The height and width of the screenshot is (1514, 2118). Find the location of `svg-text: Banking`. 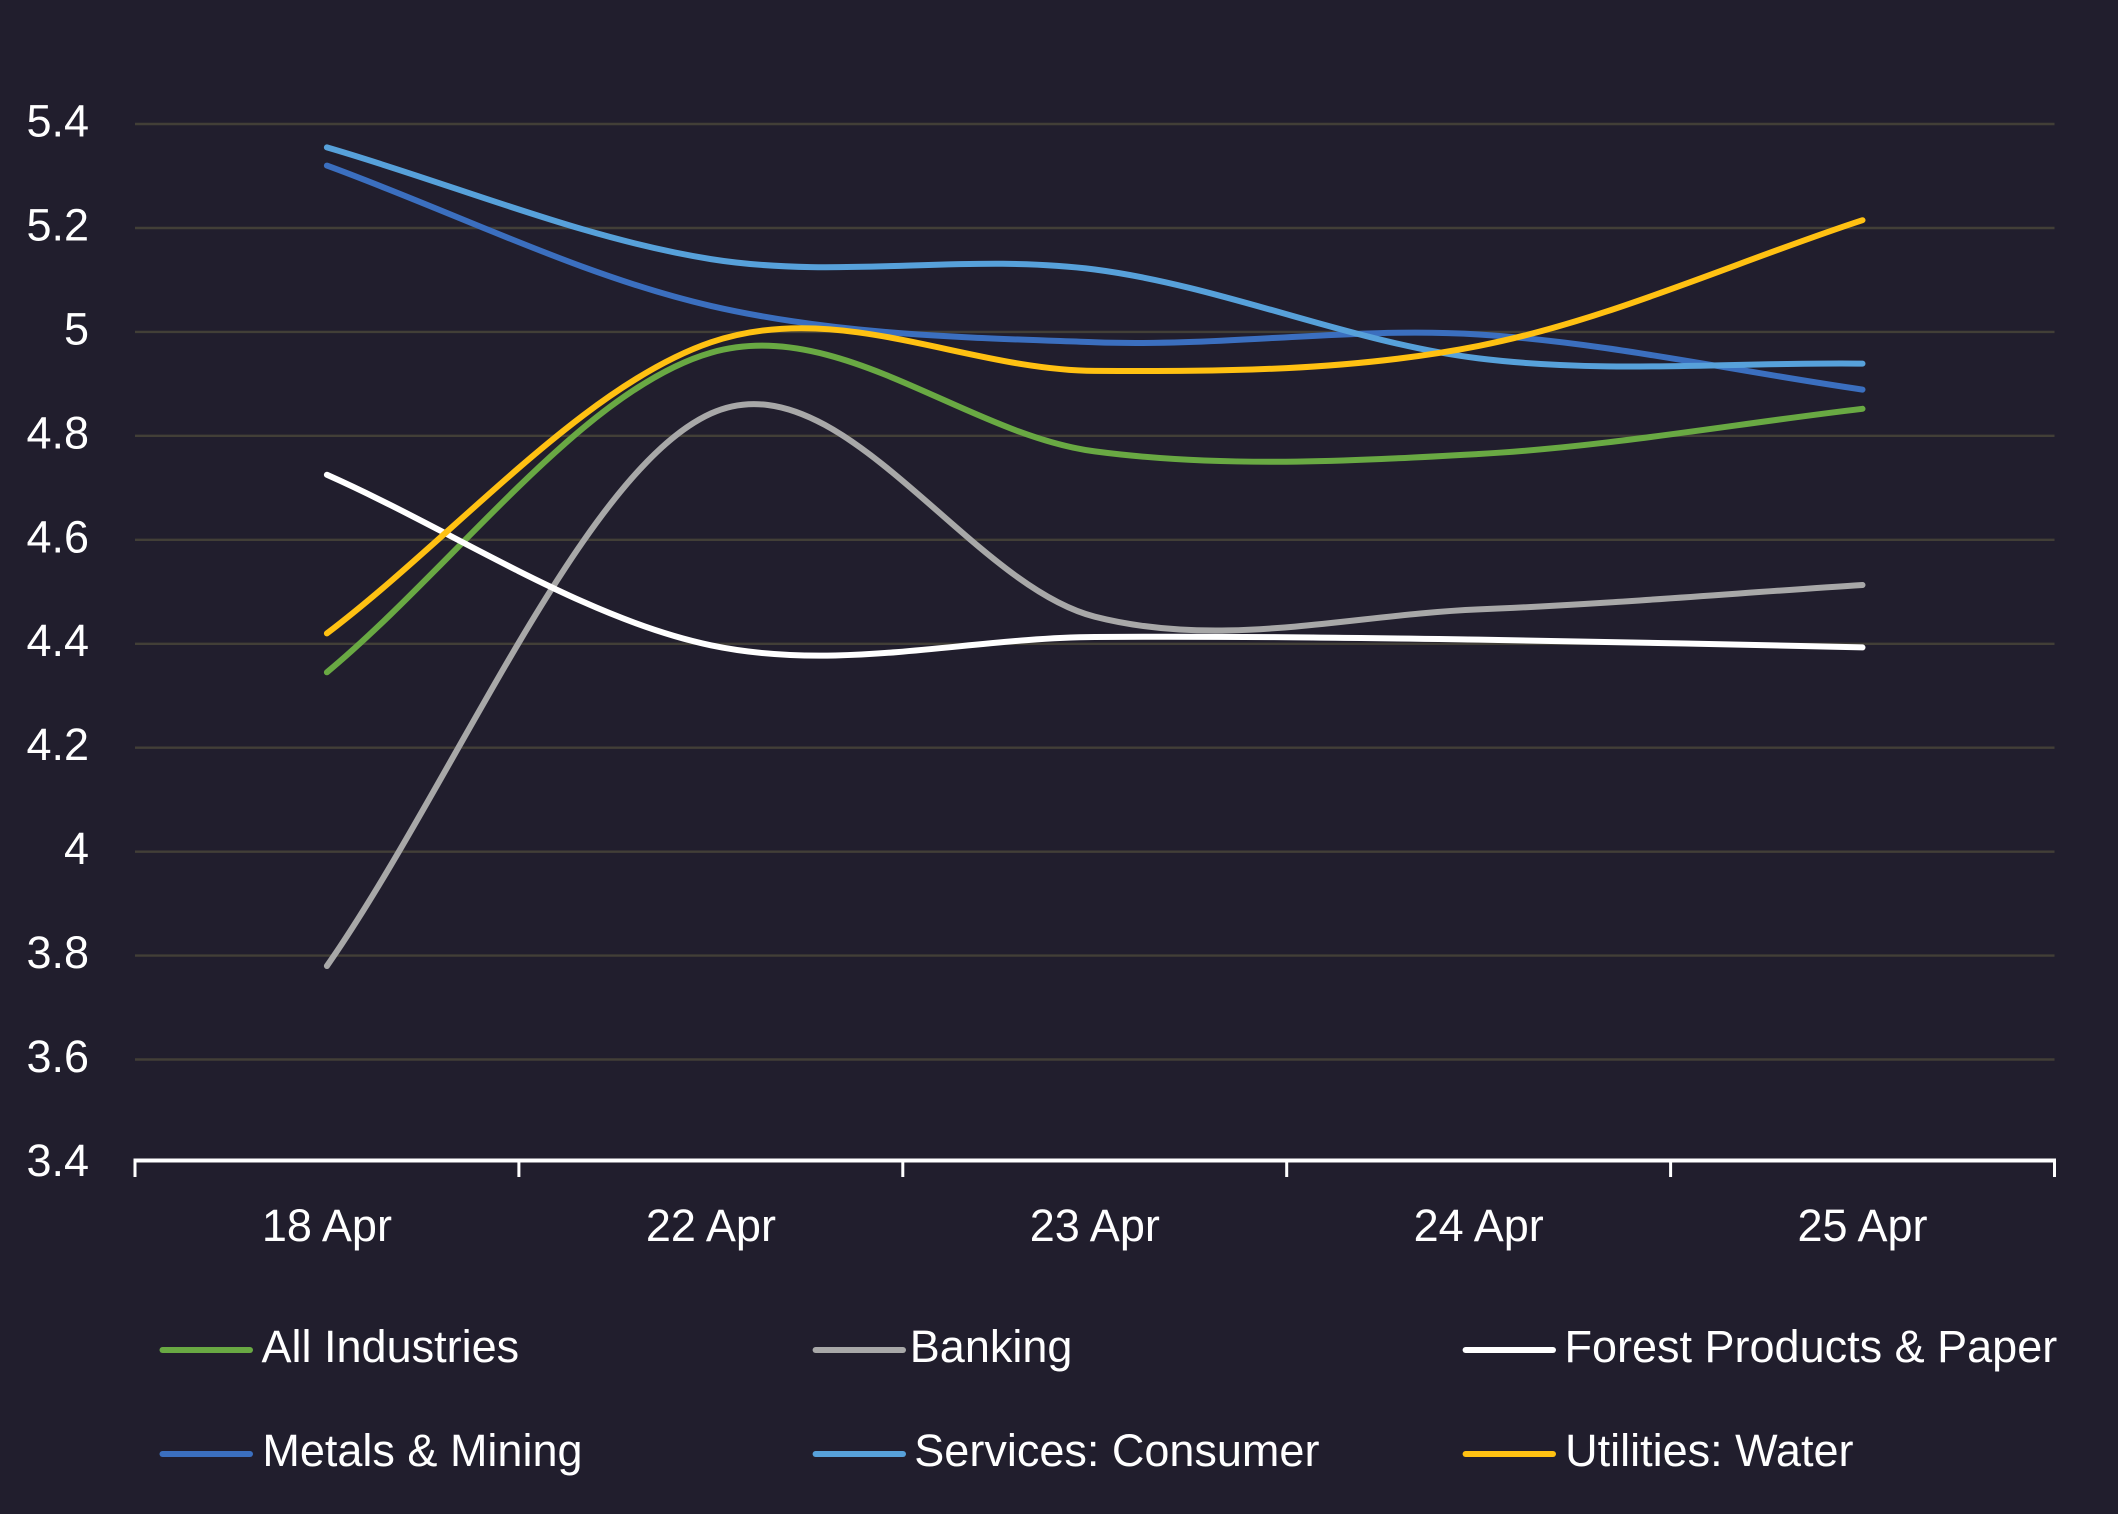

svg-text: Banking is located at coordinates (991, 1346).